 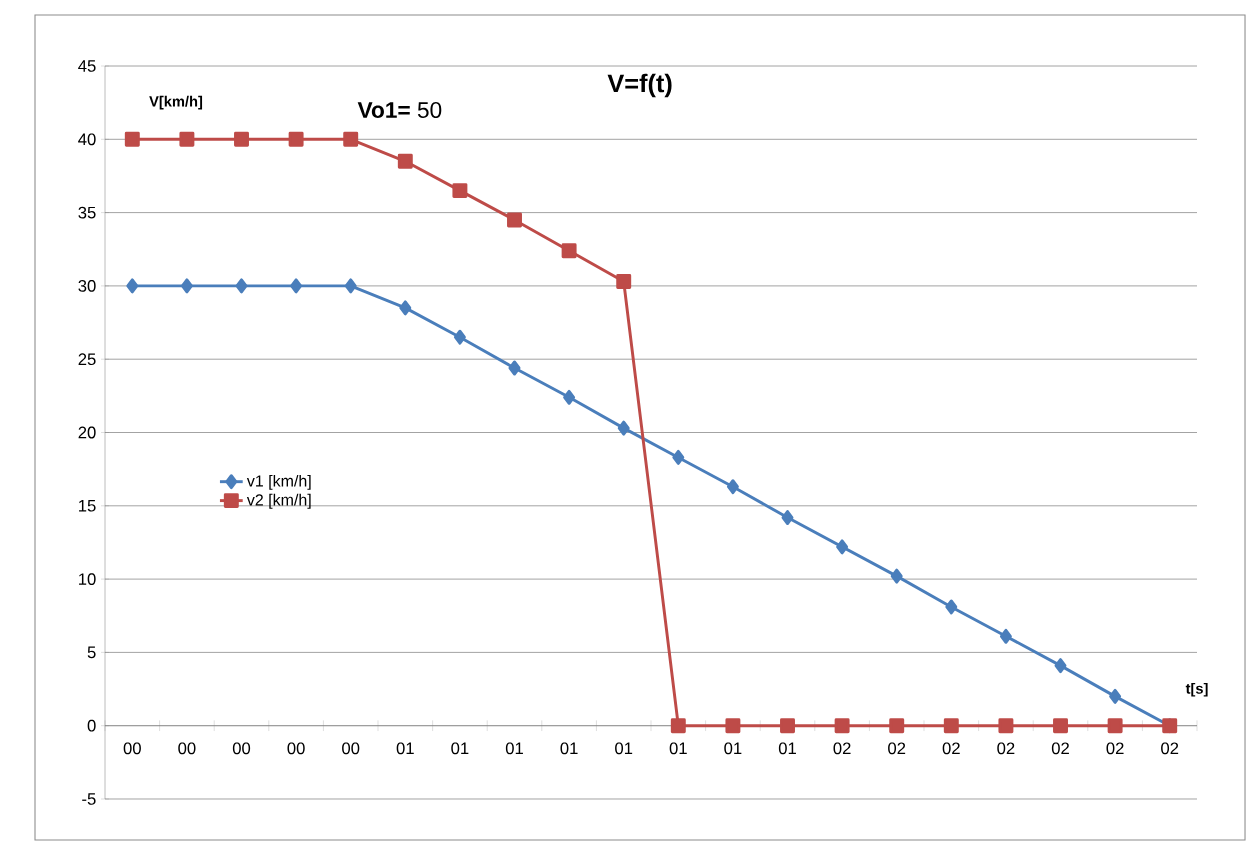 I want to click on y-tick-label: 10, so click(x=87, y=579).